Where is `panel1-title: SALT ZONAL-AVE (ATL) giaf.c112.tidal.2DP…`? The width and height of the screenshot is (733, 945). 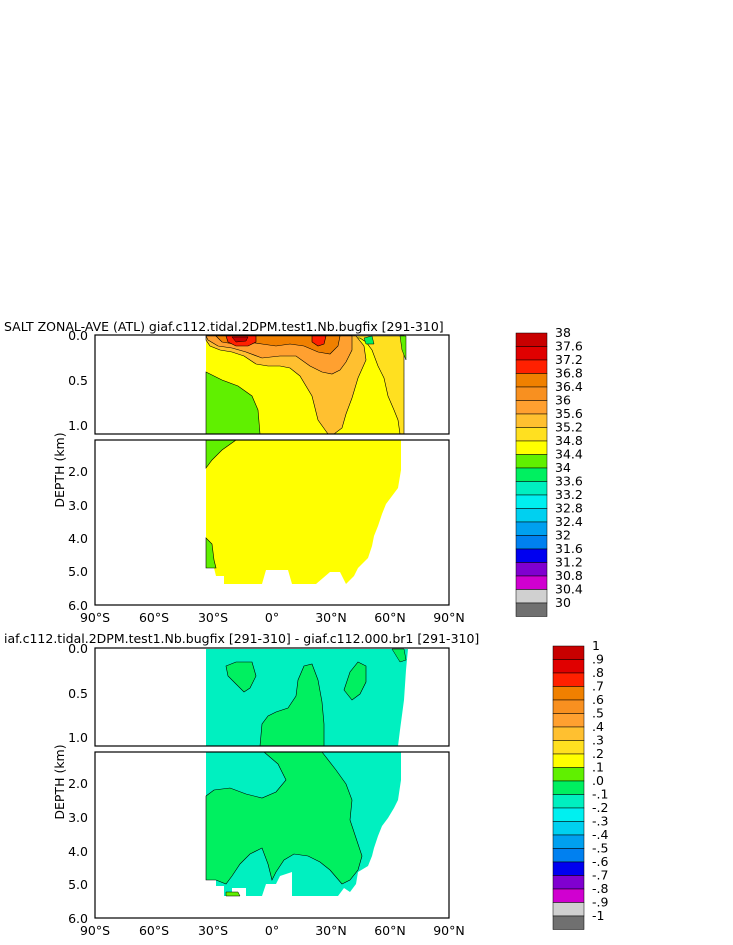 panel1-title: SALT ZONAL-AVE (ATL) giaf.c112.tidal.2DP… is located at coordinates (224, 326).